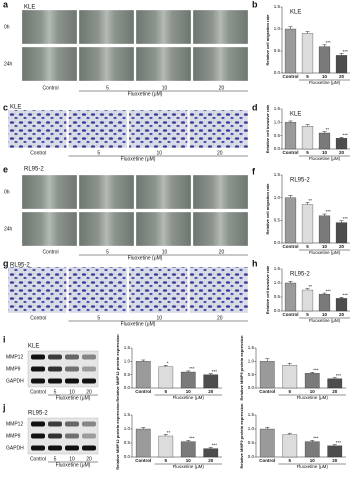  What do you see at coordinates (300, 275) in the screenshot?
I see `chart-title: RL95-2` at bounding box center [300, 275].